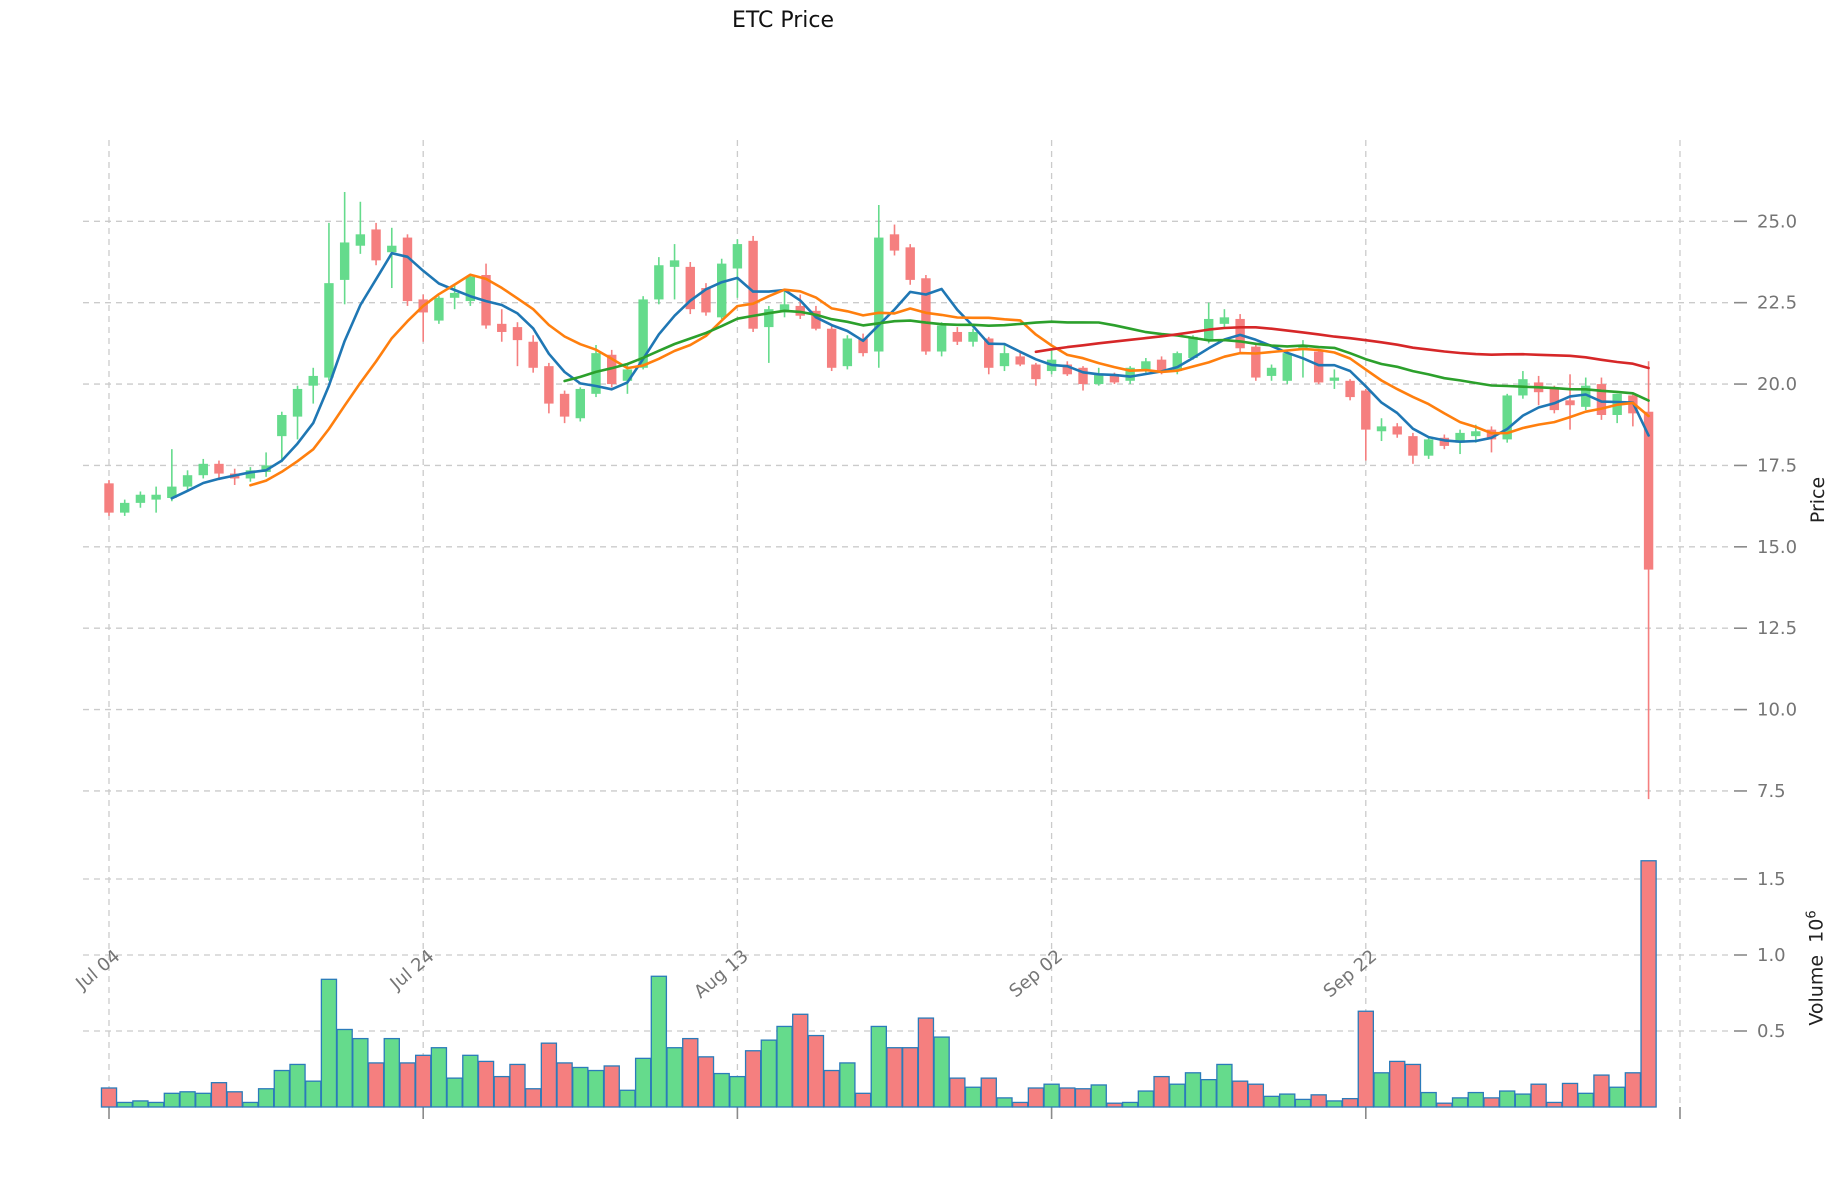 The width and height of the screenshot is (1847, 1202). I want to click on date-tick-label: Jul 04, so click(97, 970).